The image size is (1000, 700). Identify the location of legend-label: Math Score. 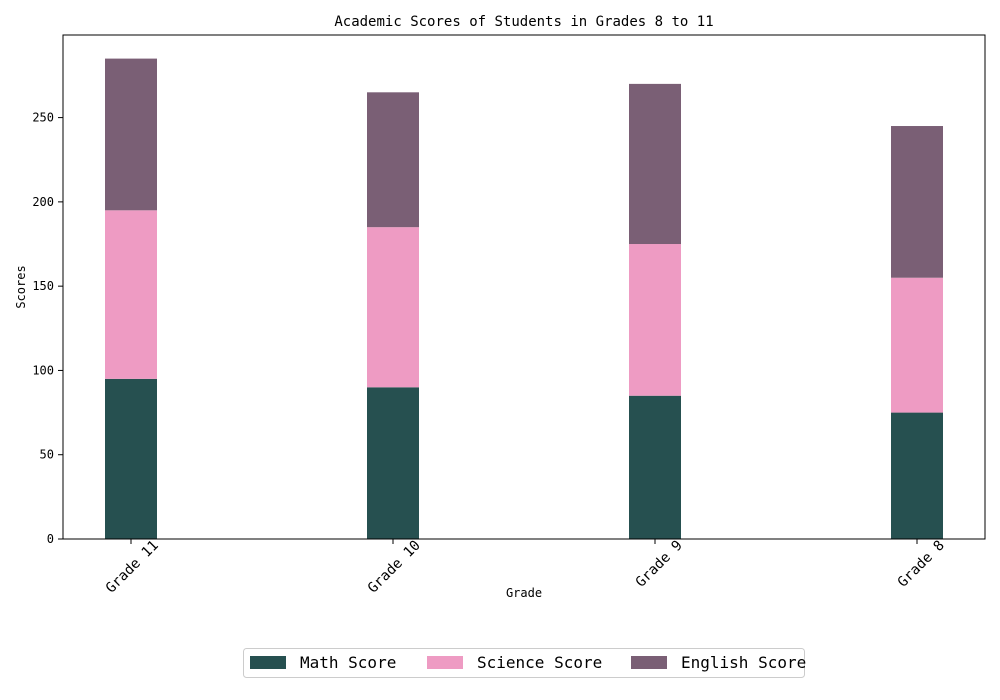
(348, 662).